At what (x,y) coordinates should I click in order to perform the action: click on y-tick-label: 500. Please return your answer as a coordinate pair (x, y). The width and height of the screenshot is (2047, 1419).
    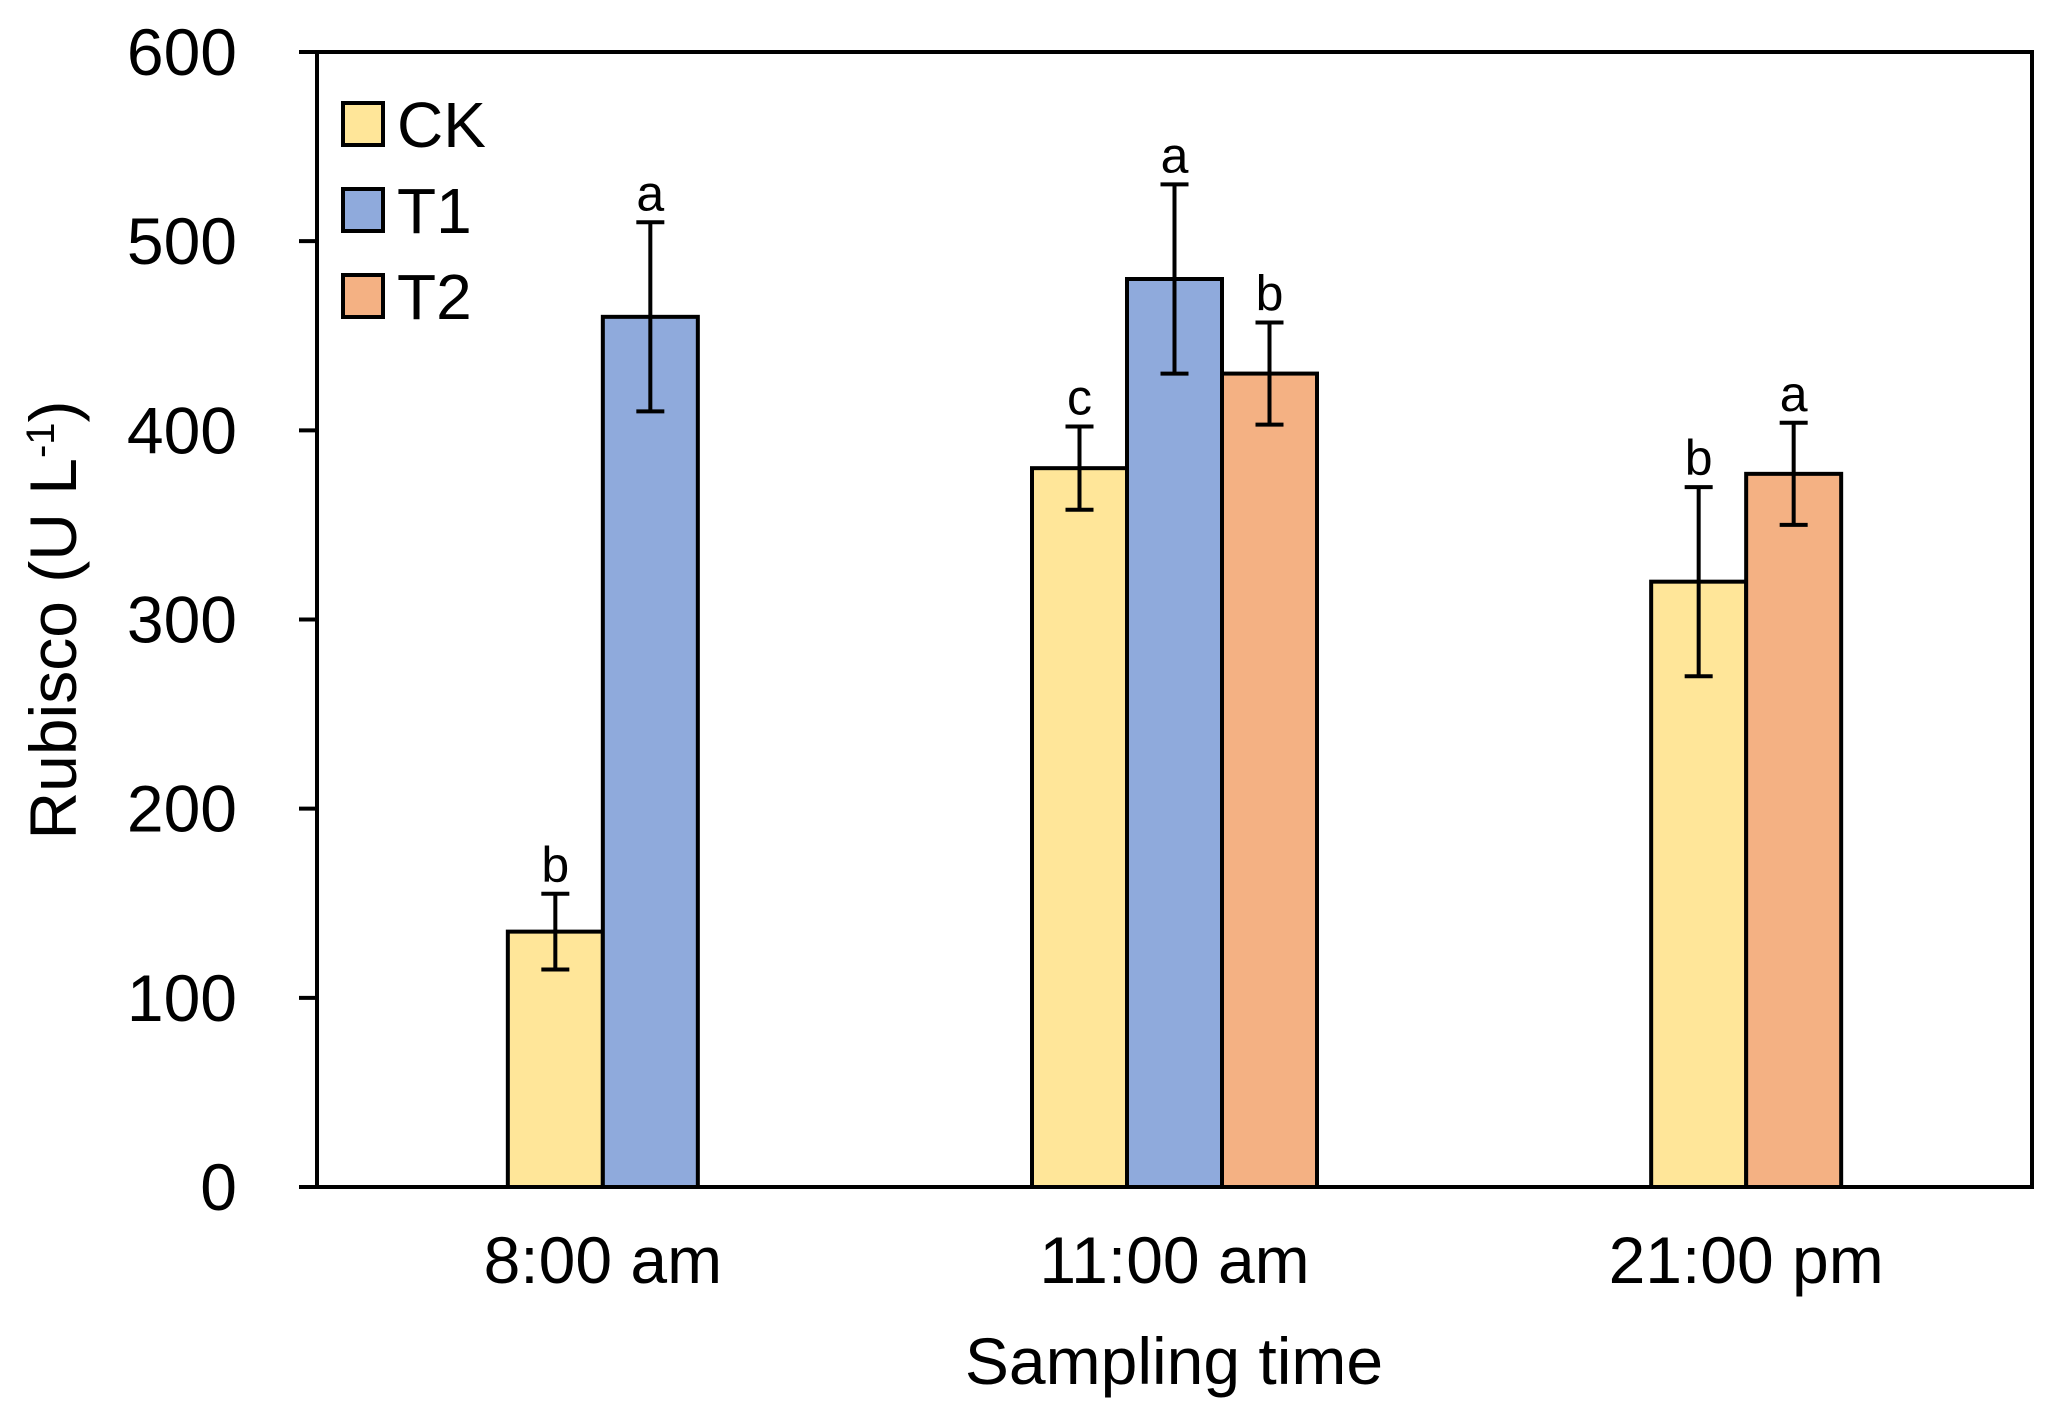
    Looking at the image, I should click on (182, 241).